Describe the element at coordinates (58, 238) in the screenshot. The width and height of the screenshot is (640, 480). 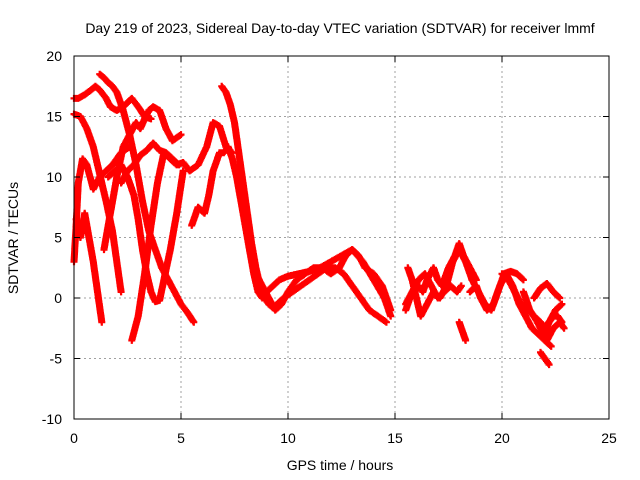
I see `y-tick-label: 5` at that location.